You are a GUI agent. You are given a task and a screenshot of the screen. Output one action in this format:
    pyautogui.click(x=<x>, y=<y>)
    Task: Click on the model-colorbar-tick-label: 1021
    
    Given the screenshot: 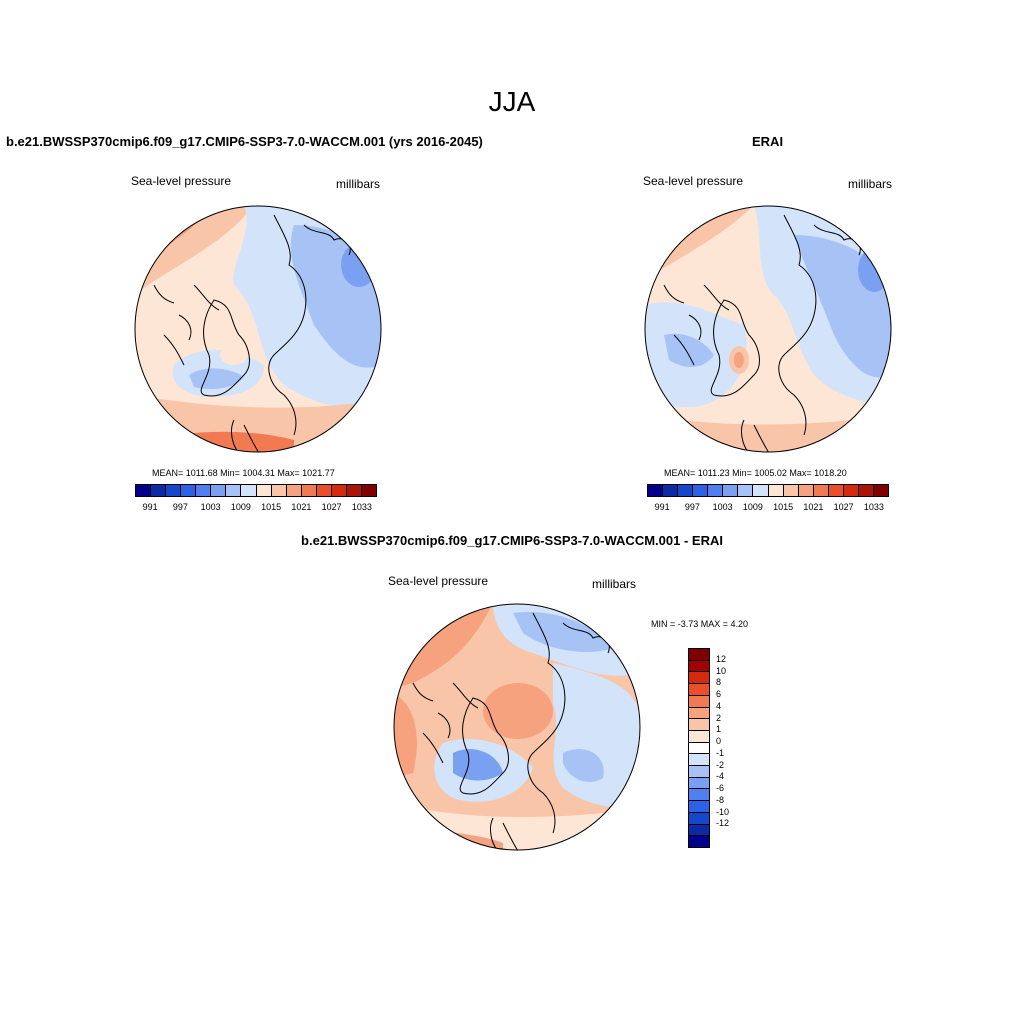 What is the action you would take?
    pyautogui.click(x=301, y=507)
    